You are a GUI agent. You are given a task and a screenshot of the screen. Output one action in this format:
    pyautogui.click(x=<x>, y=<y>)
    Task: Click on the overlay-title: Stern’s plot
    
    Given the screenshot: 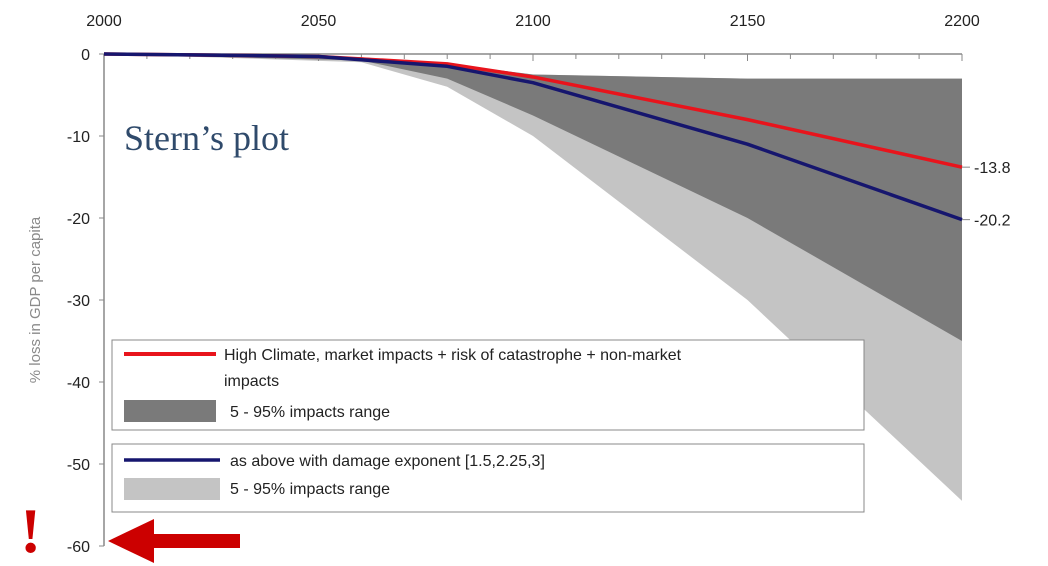 What is the action you would take?
    pyautogui.click(x=206, y=138)
    